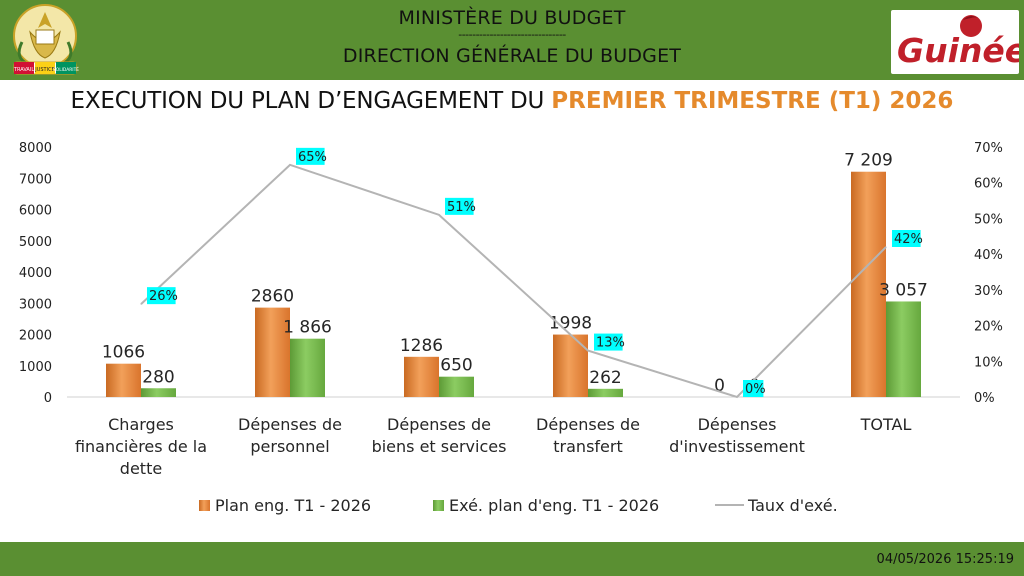 The image size is (1024, 576). I want to click on left-axis-tick: 6000, so click(35, 211).